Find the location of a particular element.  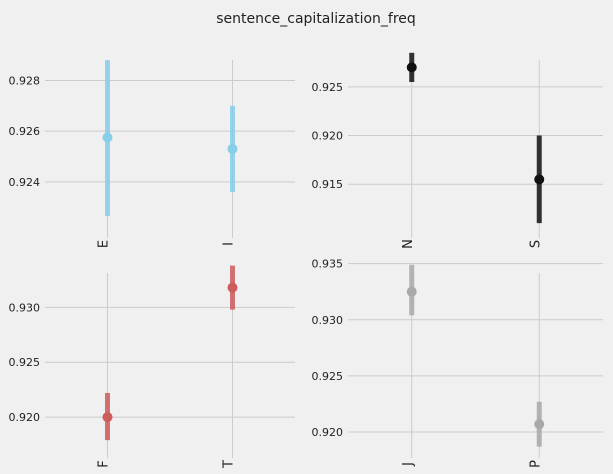

x-tick-label: T is located at coordinates (229, 464).